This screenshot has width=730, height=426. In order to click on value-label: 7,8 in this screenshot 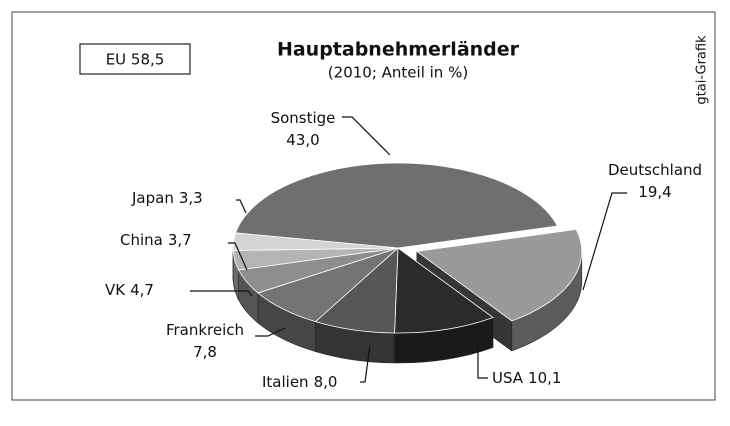, I will do `click(205, 352)`.